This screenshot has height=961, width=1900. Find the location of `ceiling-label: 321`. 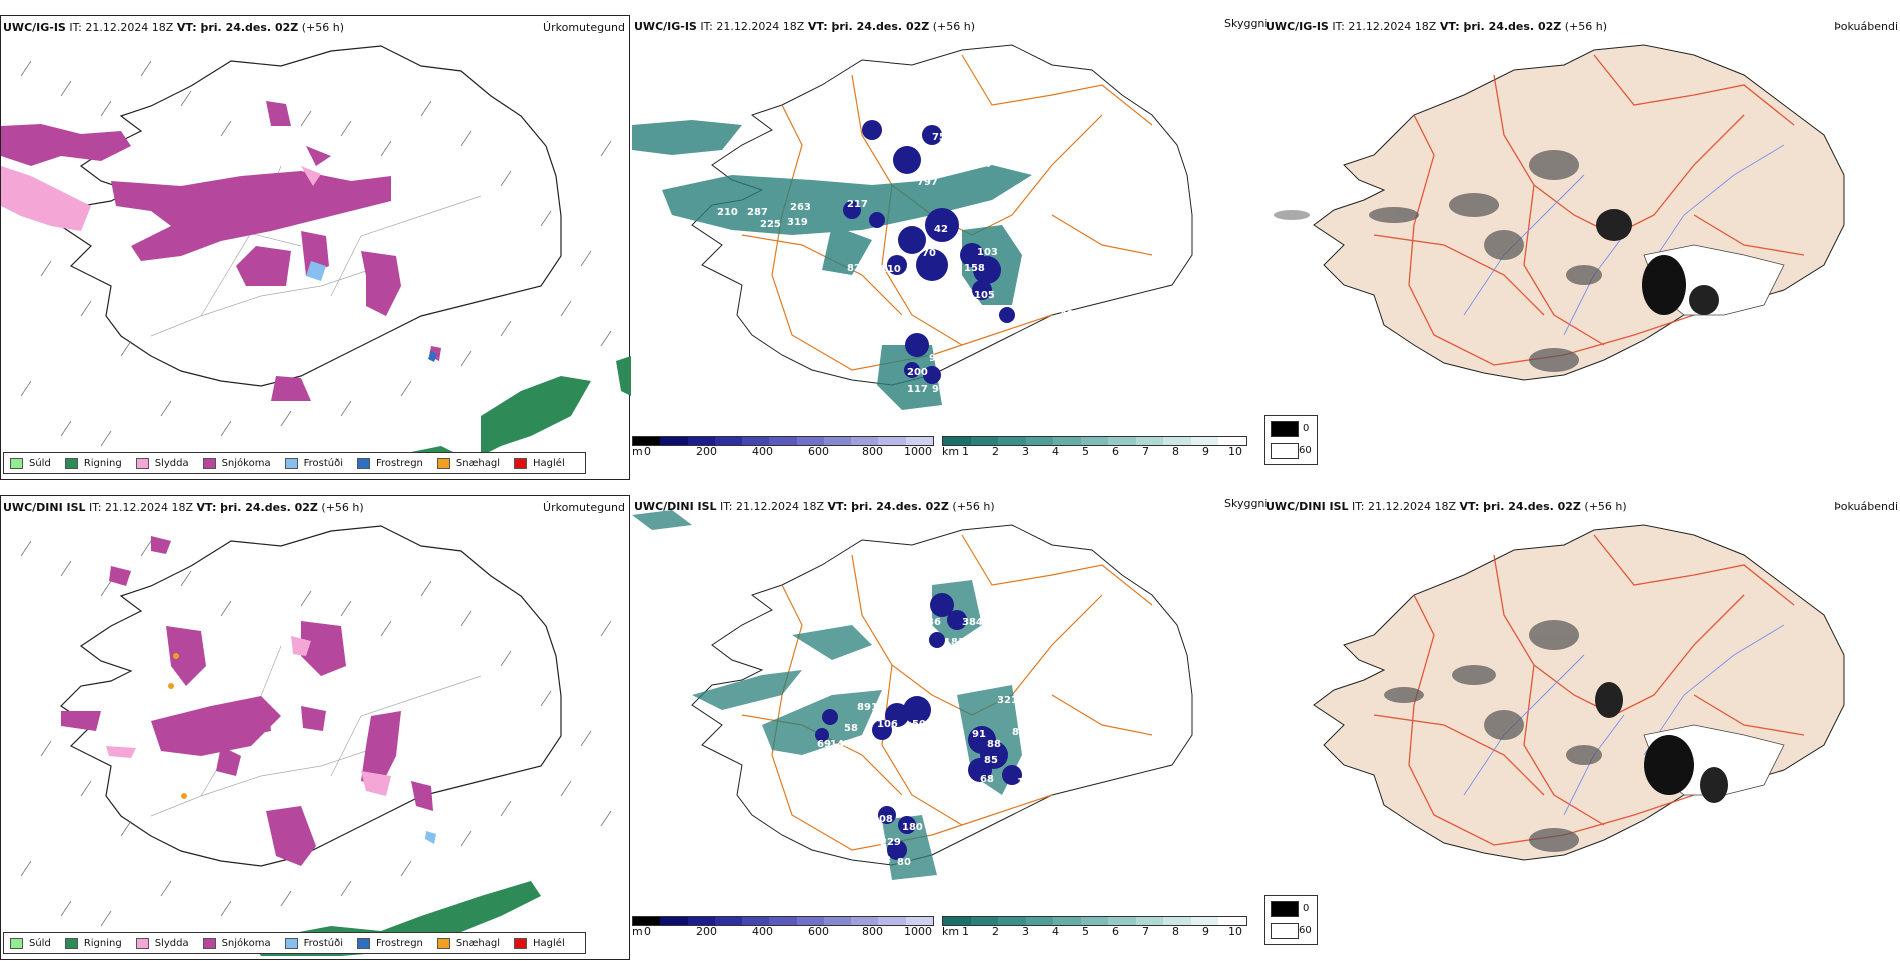

ceiling-label: 321 is located at coordinates (1007, 700).